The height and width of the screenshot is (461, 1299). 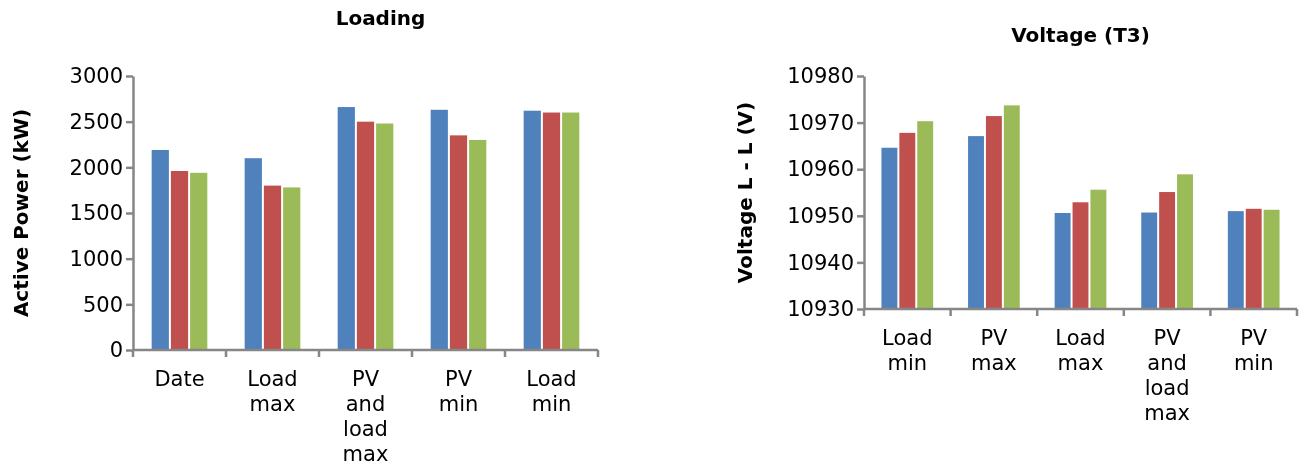 I want to click on y-tick-label: 10940, so click(x=820, y=262).